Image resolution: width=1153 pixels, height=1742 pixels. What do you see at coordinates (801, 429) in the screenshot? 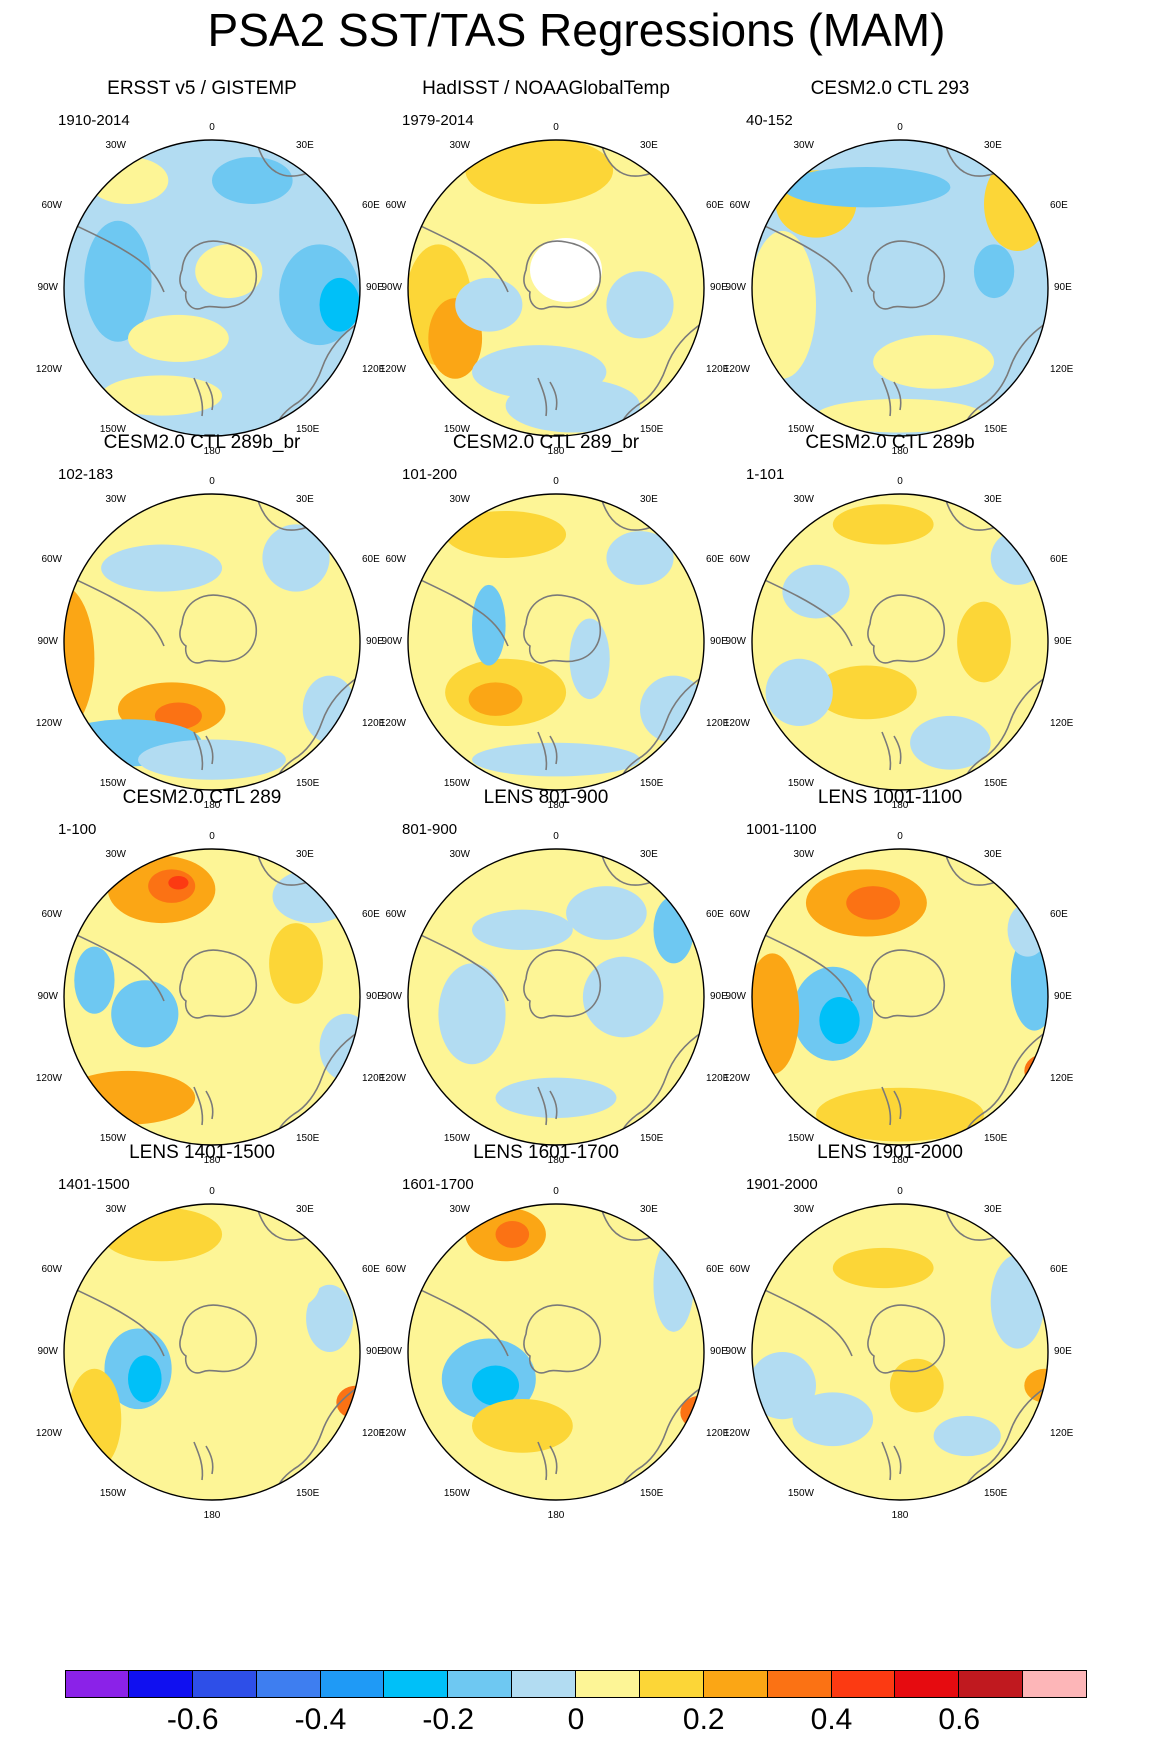
I see `longitude-label: 150W` at bounding box center [801, 429].